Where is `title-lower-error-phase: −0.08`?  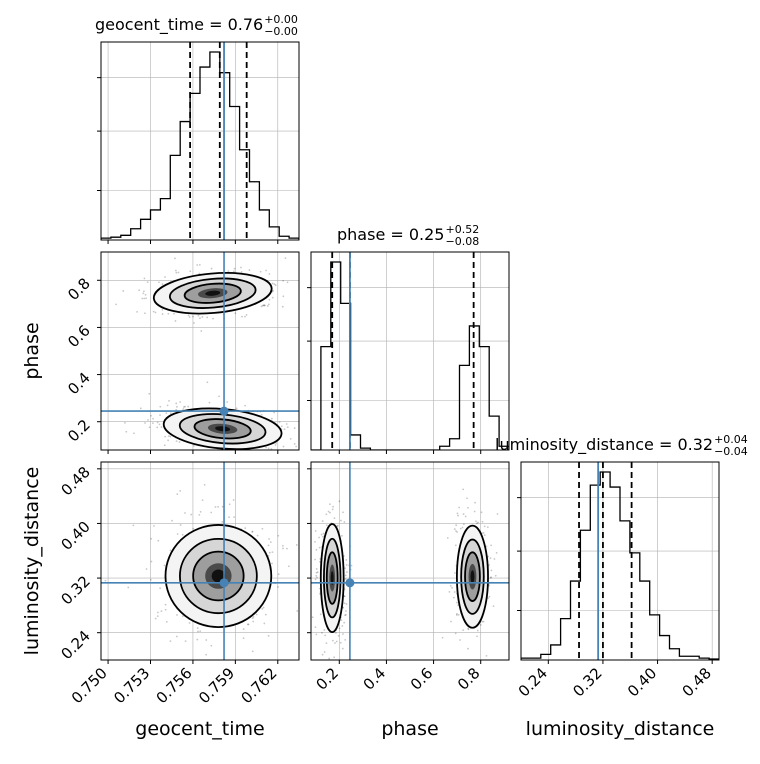 title-lower-error-phase: −0.08 is located at coordinates (462, 241).